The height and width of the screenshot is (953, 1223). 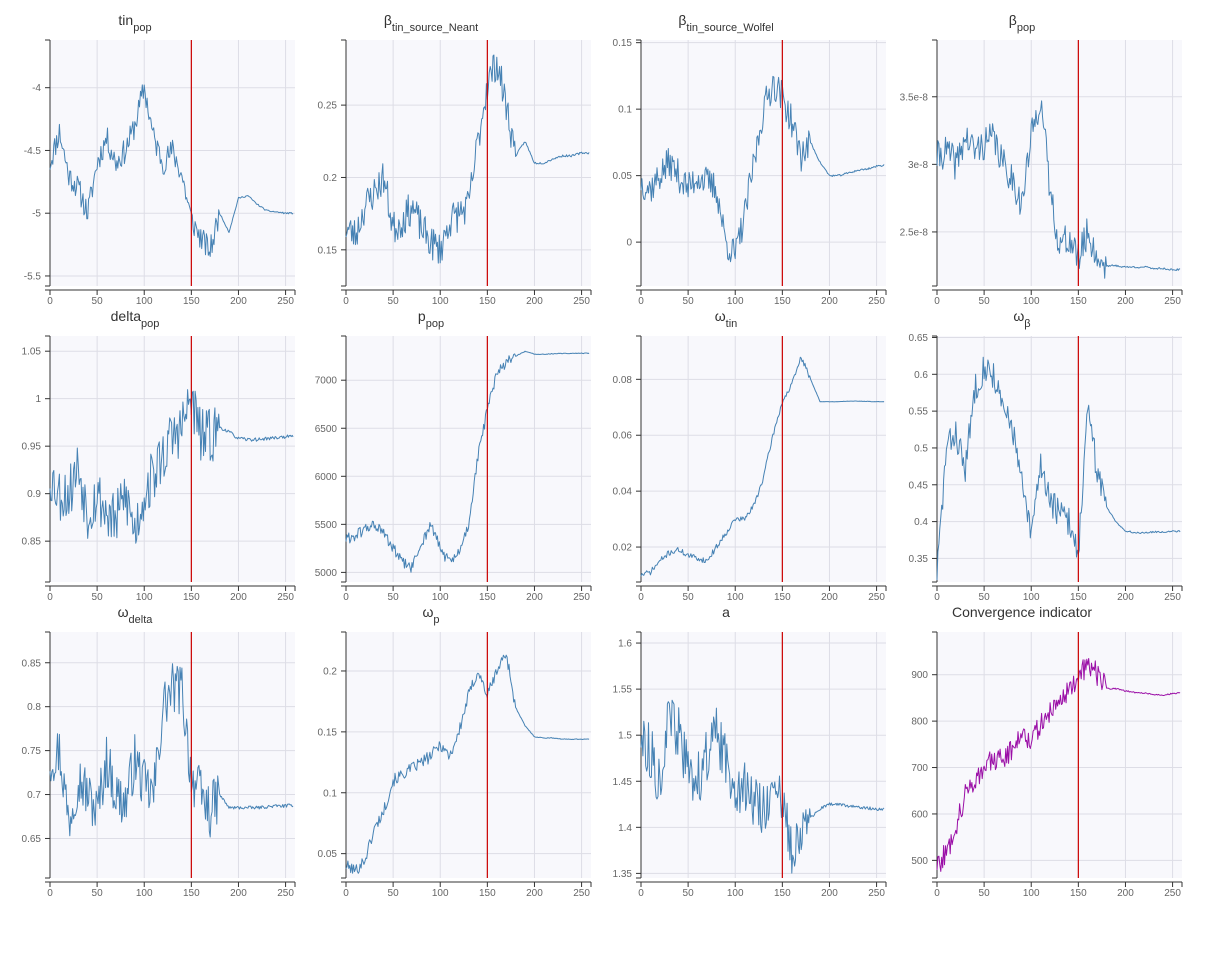 What do you see at coordinates (918, 165) in the screenshot?
I see `y-tick-label: 3e-8` at bounding box center [918, 165].